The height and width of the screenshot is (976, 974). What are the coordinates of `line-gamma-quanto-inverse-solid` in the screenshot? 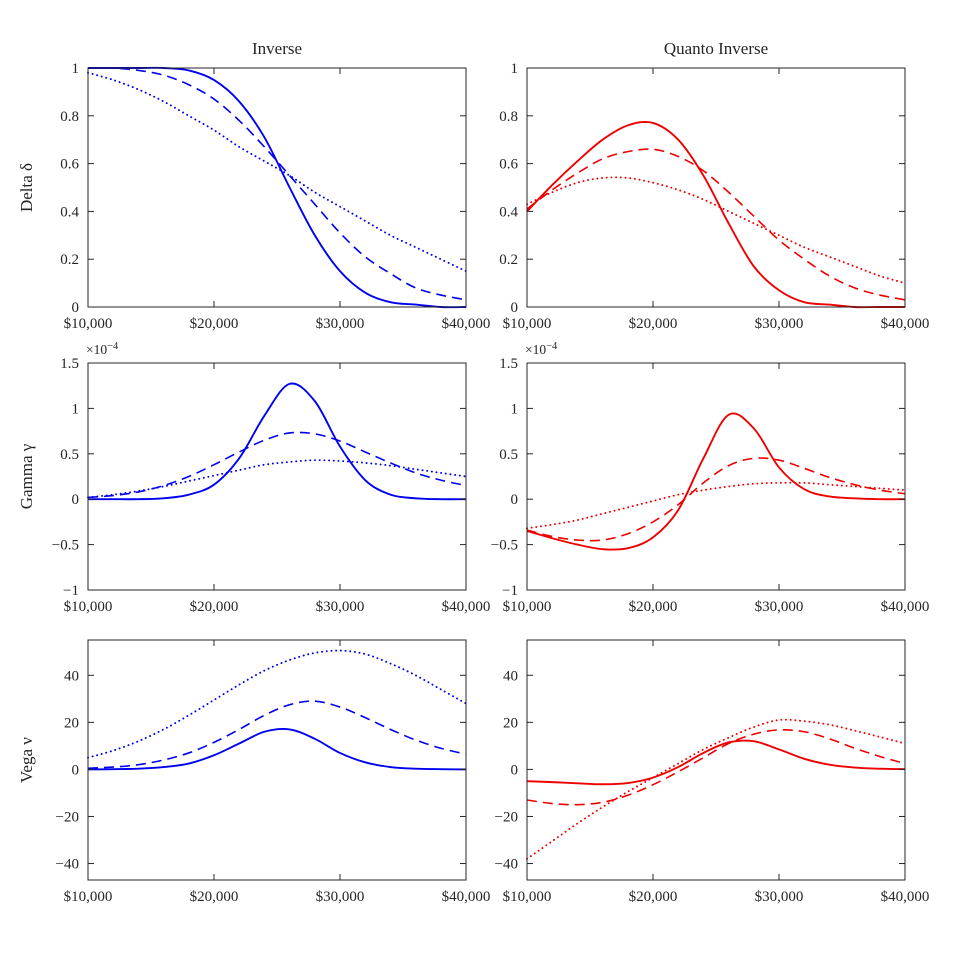 It's located at (716, 481).